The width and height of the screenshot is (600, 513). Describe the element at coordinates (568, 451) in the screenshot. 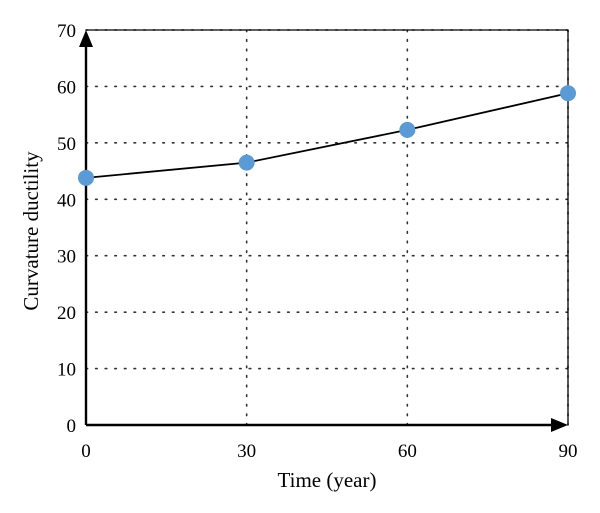

I see `x-tick-label: 90` at that location.